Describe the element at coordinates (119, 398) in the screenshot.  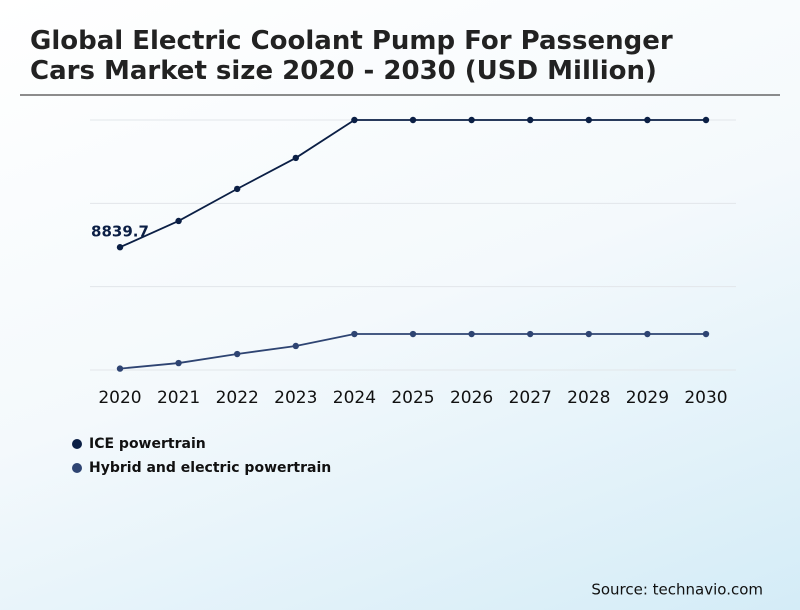
I see `x-tick-label: 2020` at that location.